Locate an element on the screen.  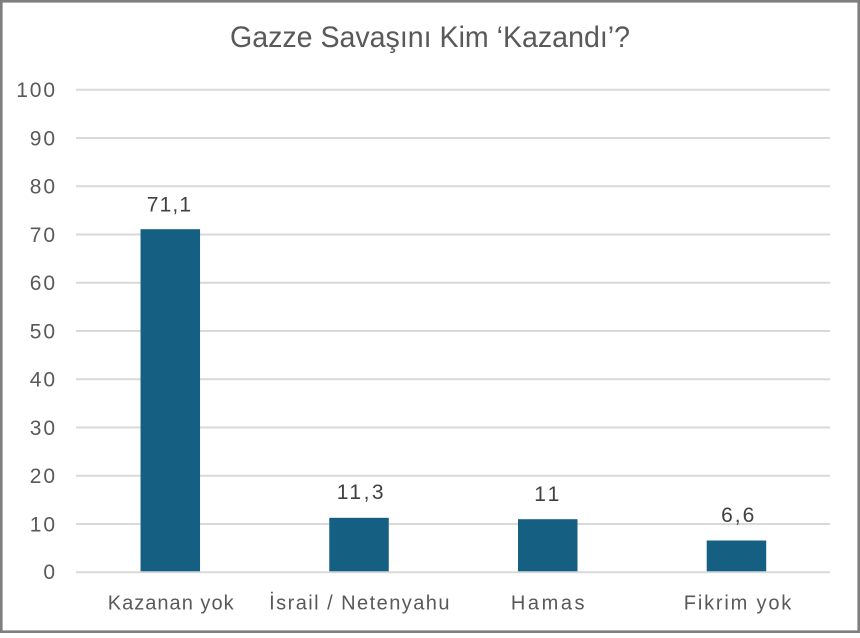
svg-text: 6,6 is located at coordinates (737, 515).